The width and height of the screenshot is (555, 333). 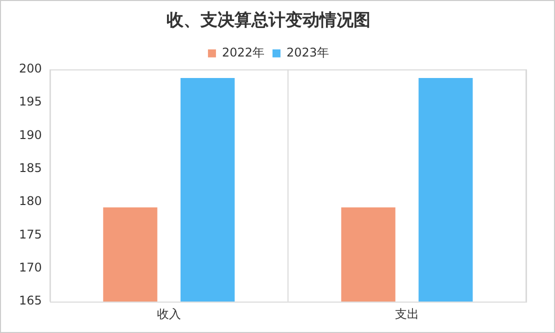 I want to click on legend-label: 2023年, so click(x=308, y=53).